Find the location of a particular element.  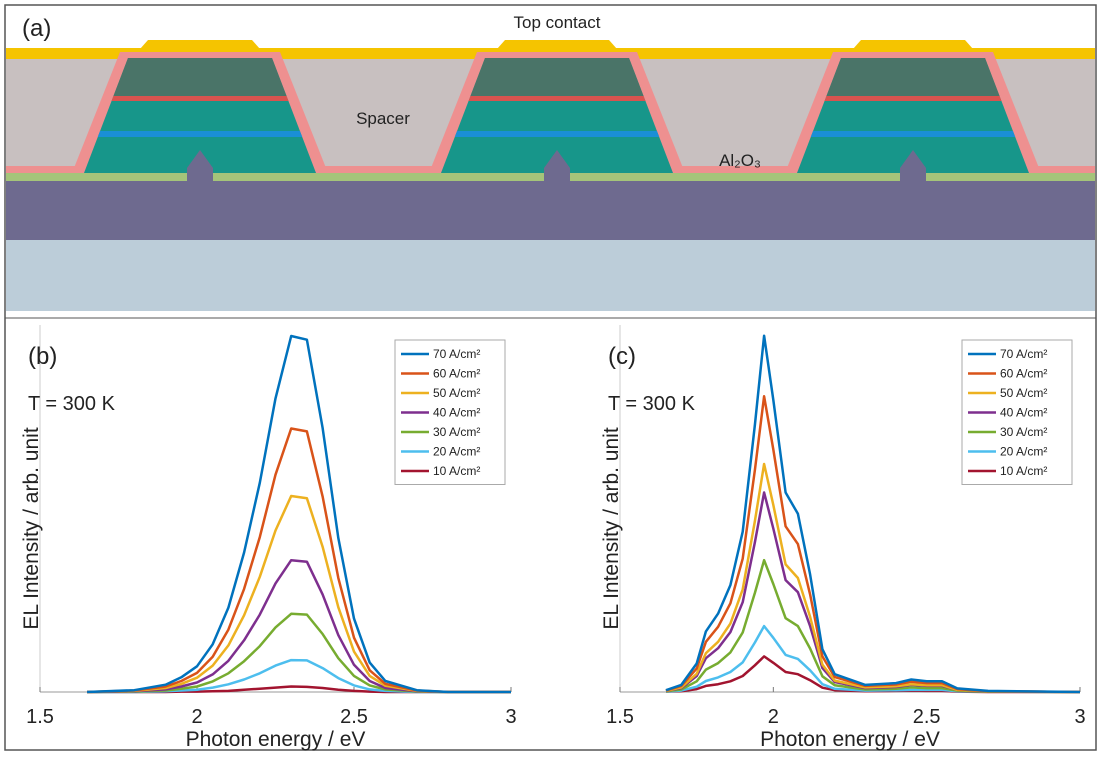

buffer-layer is located at coordinates (550, 210).